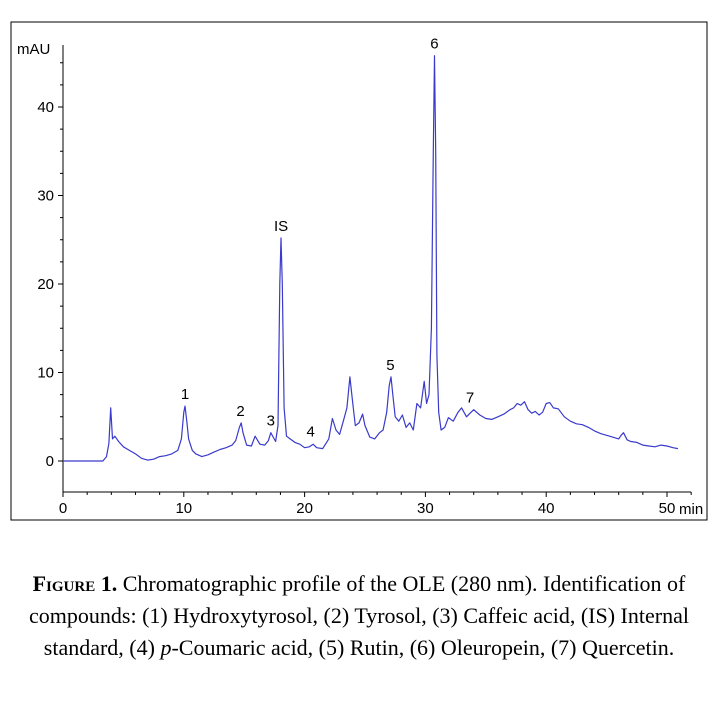 The width and height of the screenshot is (718, 701). I want to click on peak-label: 5, so click(390, 365).